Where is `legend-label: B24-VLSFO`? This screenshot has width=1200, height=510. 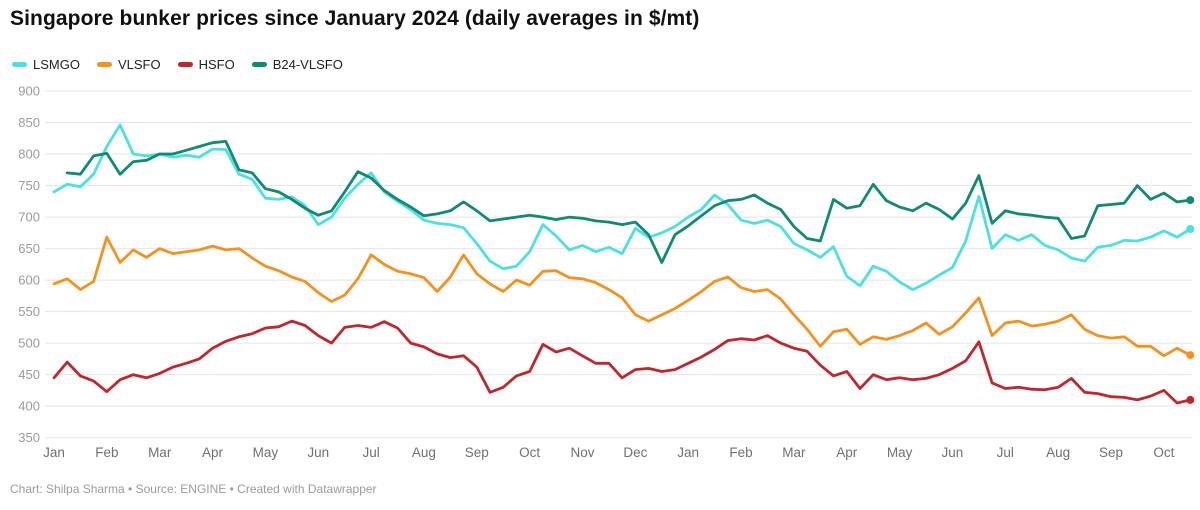 legend-label: B24-VLSFO is located at coordinates (307, 64).